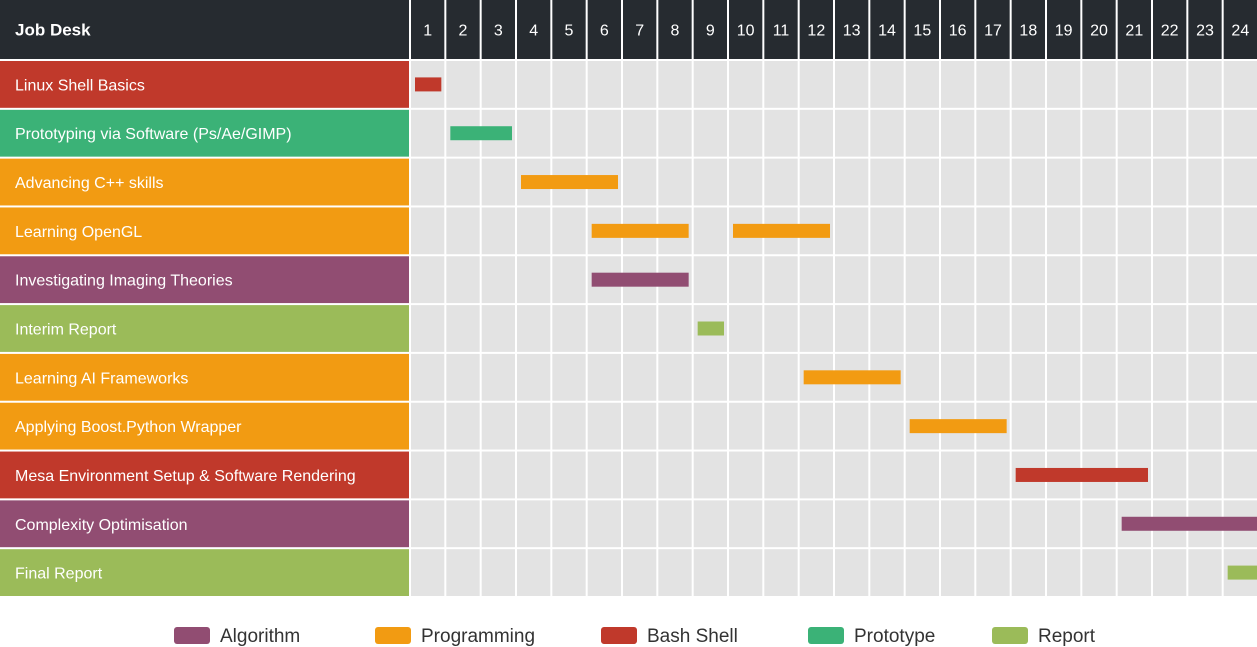  What do you see at coordinates (427, 31) in the screenshot?
I see `column-header-label: 1` at bounding box center [427, 31].